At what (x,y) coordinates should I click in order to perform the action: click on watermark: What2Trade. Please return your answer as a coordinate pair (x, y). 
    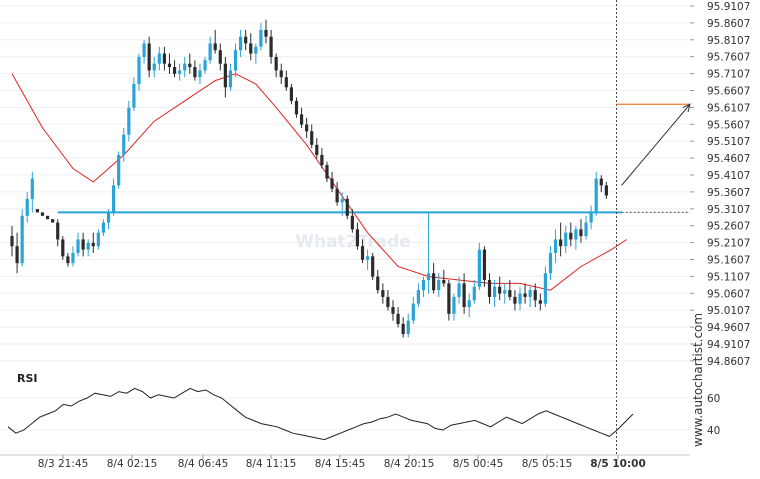
    Looking at the image, I should click on (353, 242).